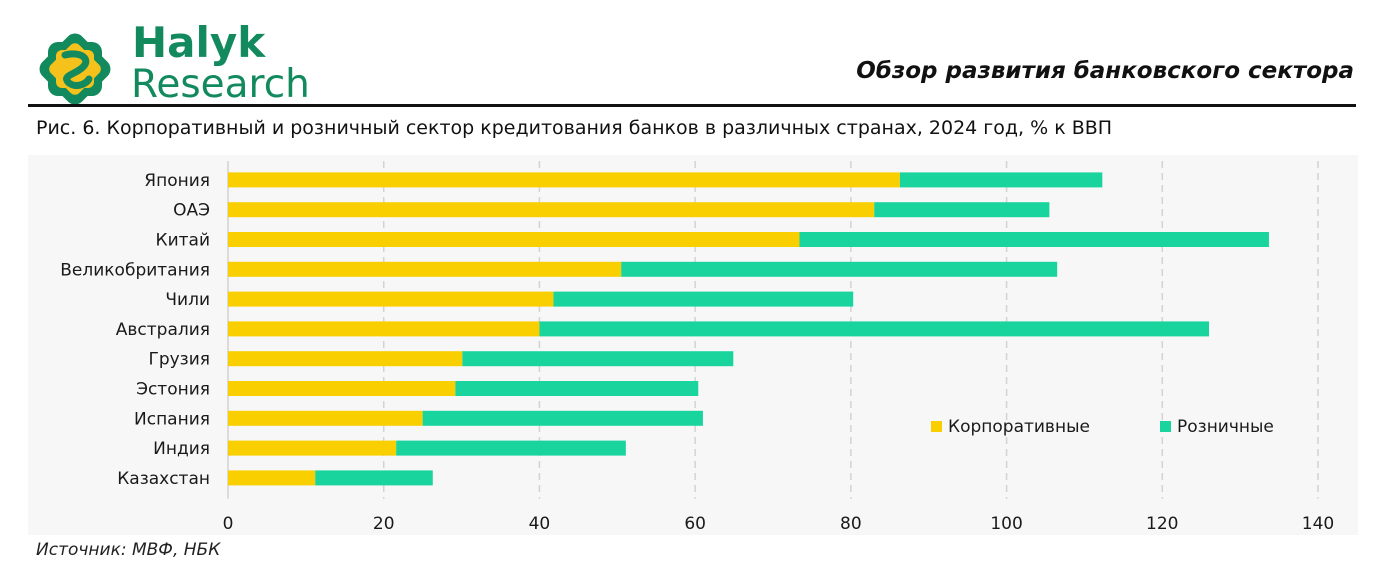  I want to click on halyk-research-logo: Halyk Research, so click(182, 63).